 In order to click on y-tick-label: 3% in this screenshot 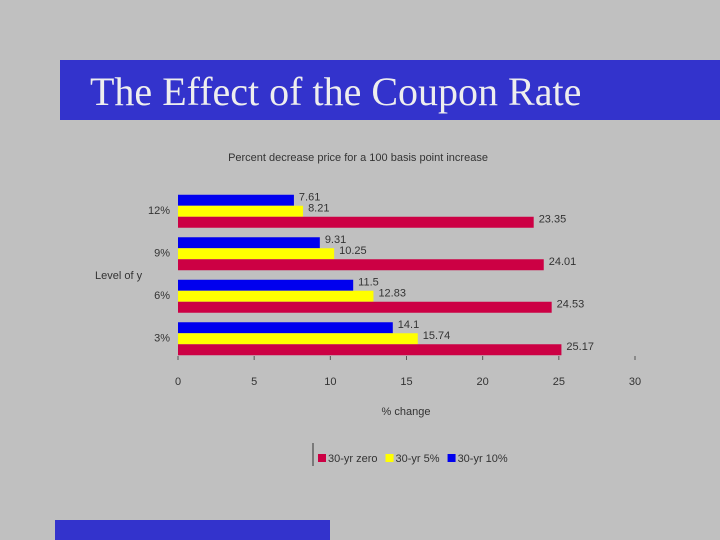, I will do `click(162, 339)`.